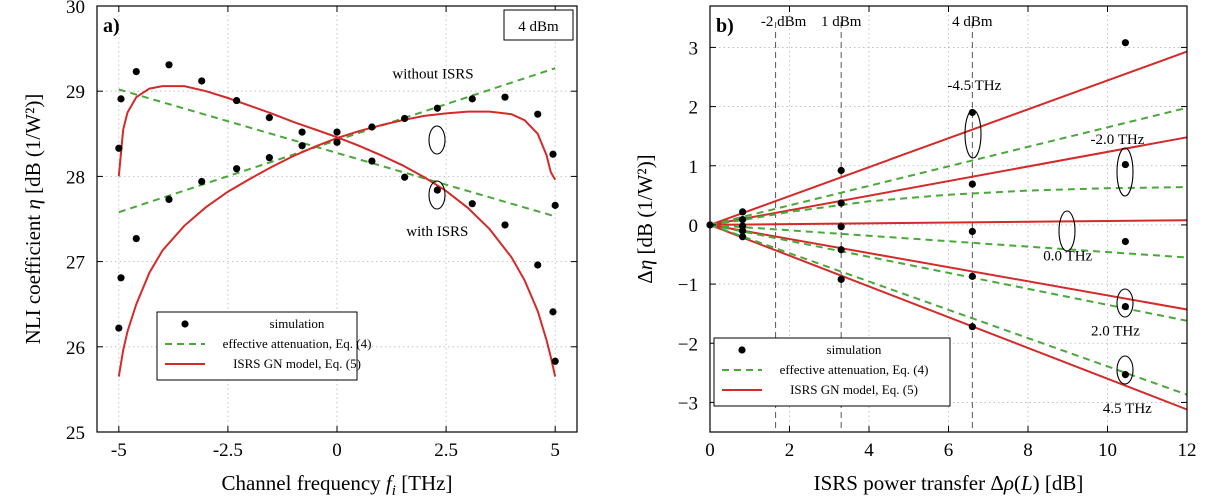 The height and width of the screenshot is (502, 1214). I want to click on panel-label: a), so click(111, 26).